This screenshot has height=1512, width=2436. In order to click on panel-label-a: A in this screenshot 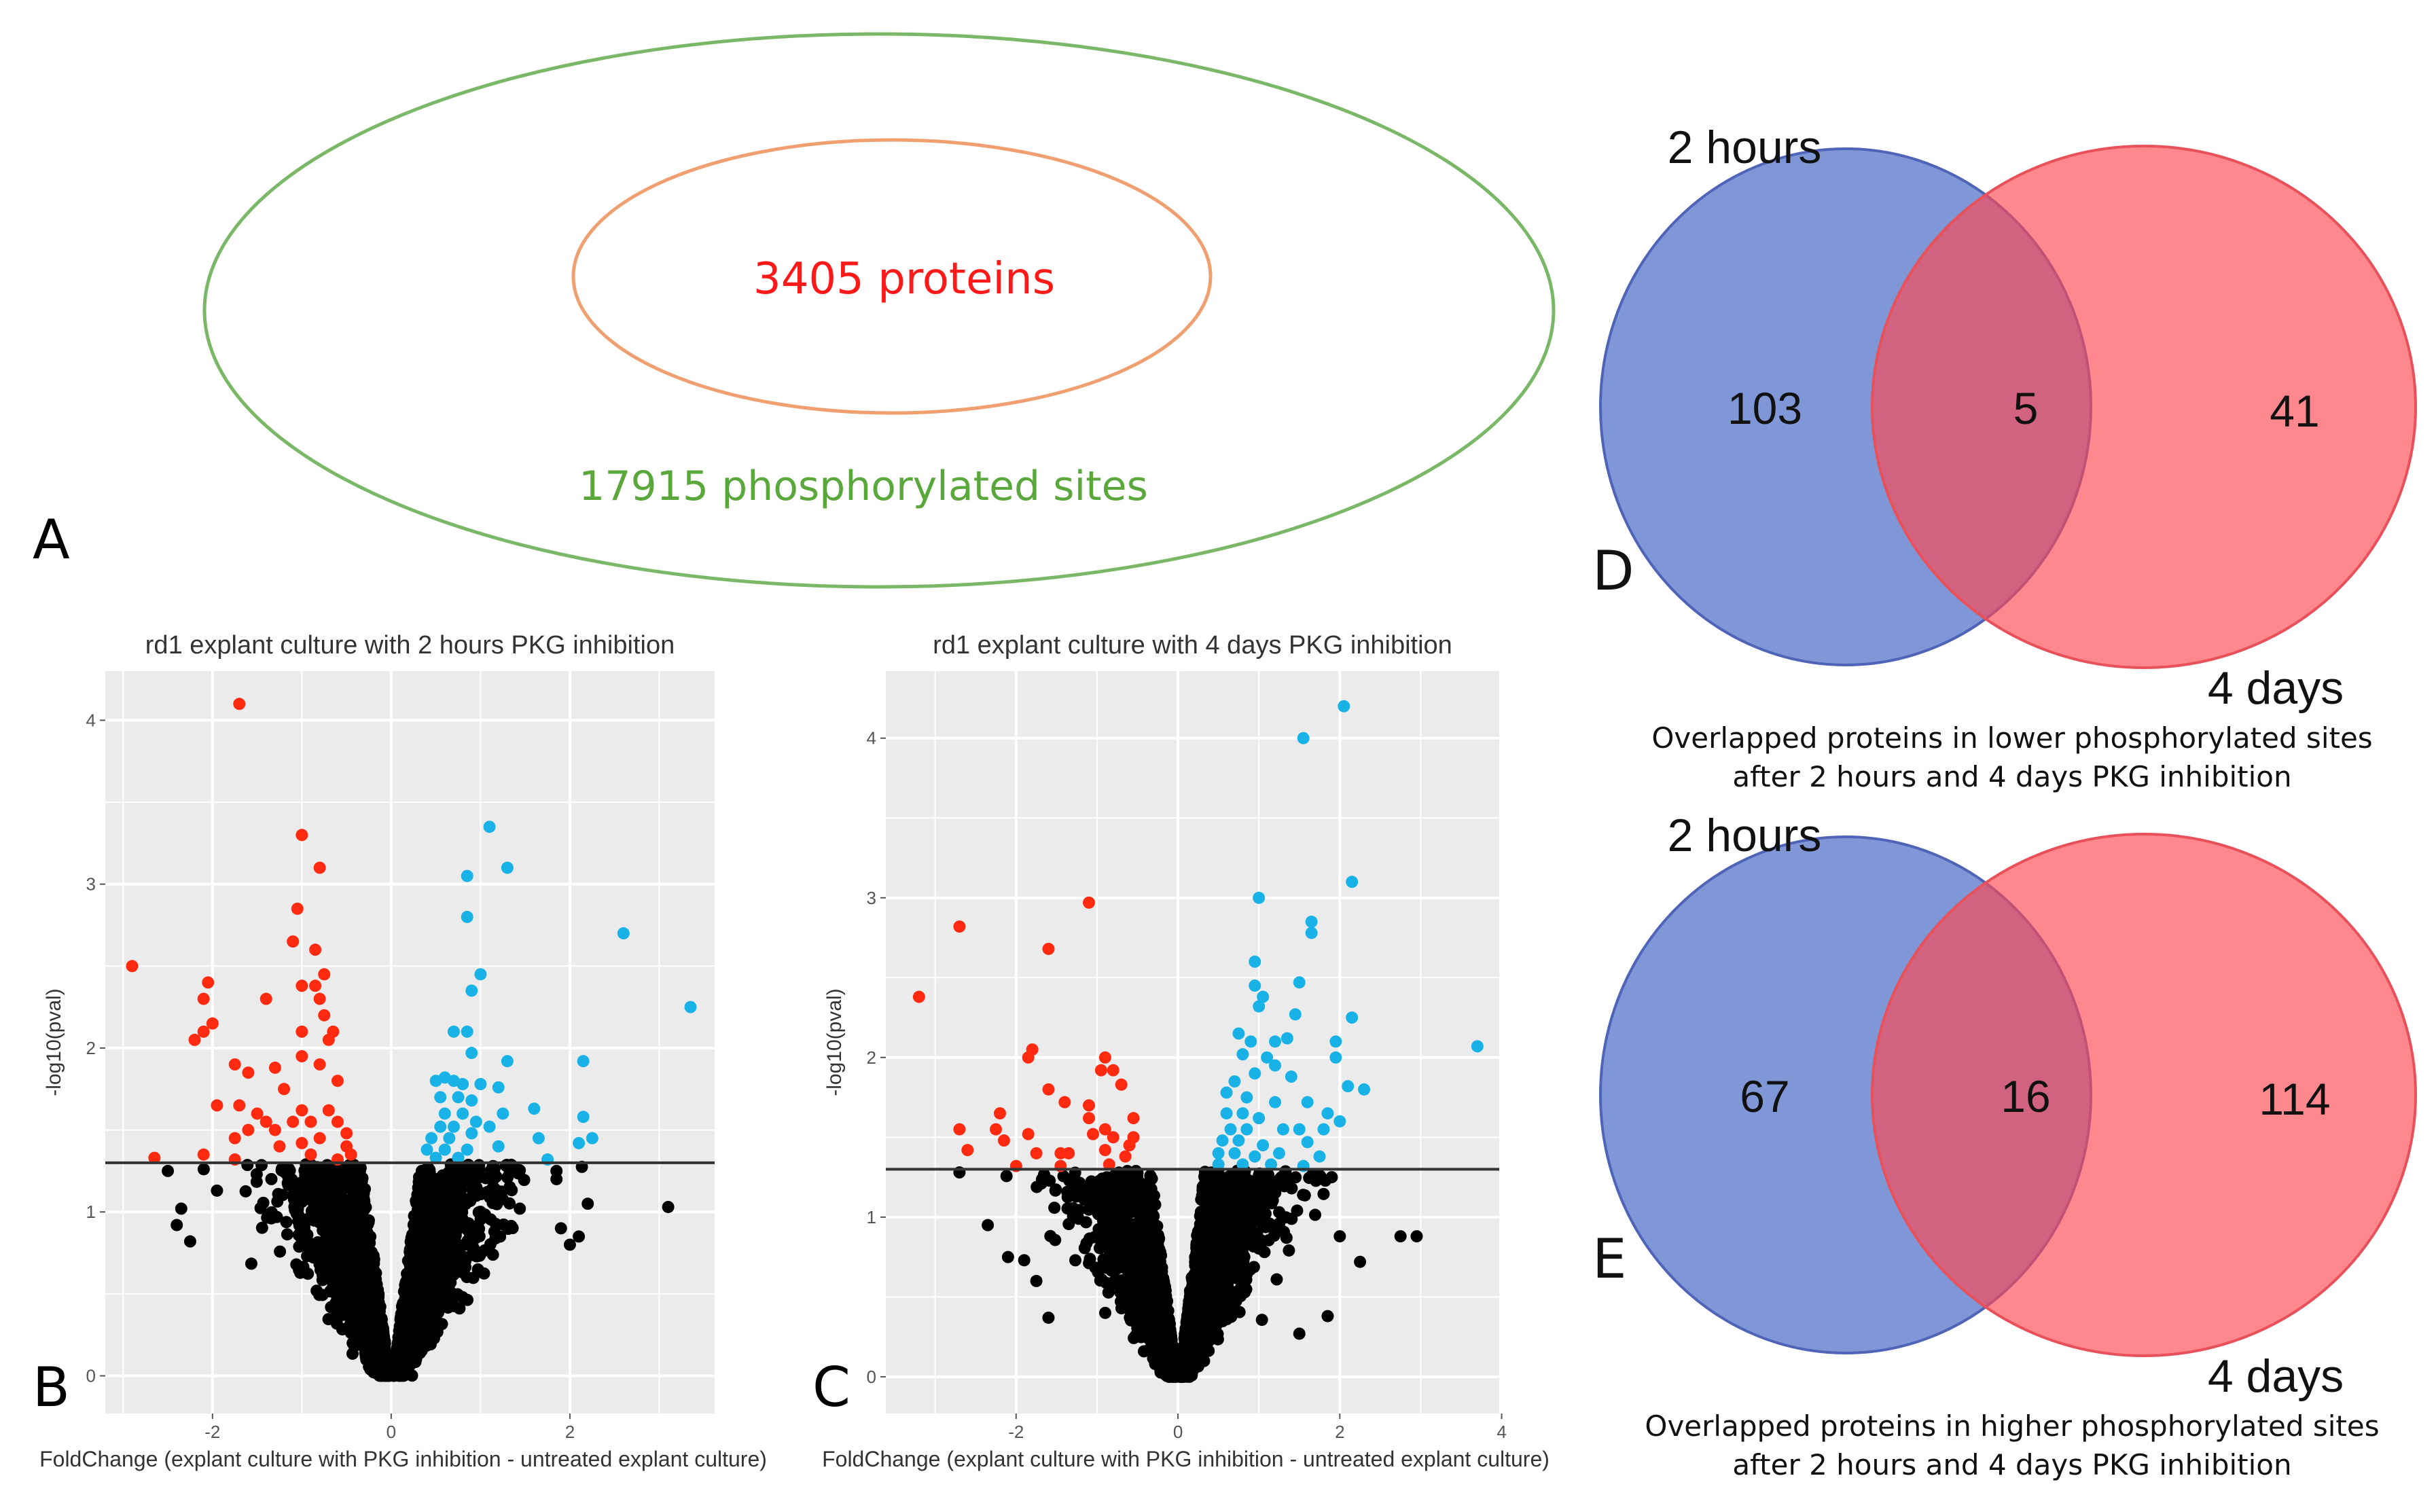, I will do `click(51, 539)`.